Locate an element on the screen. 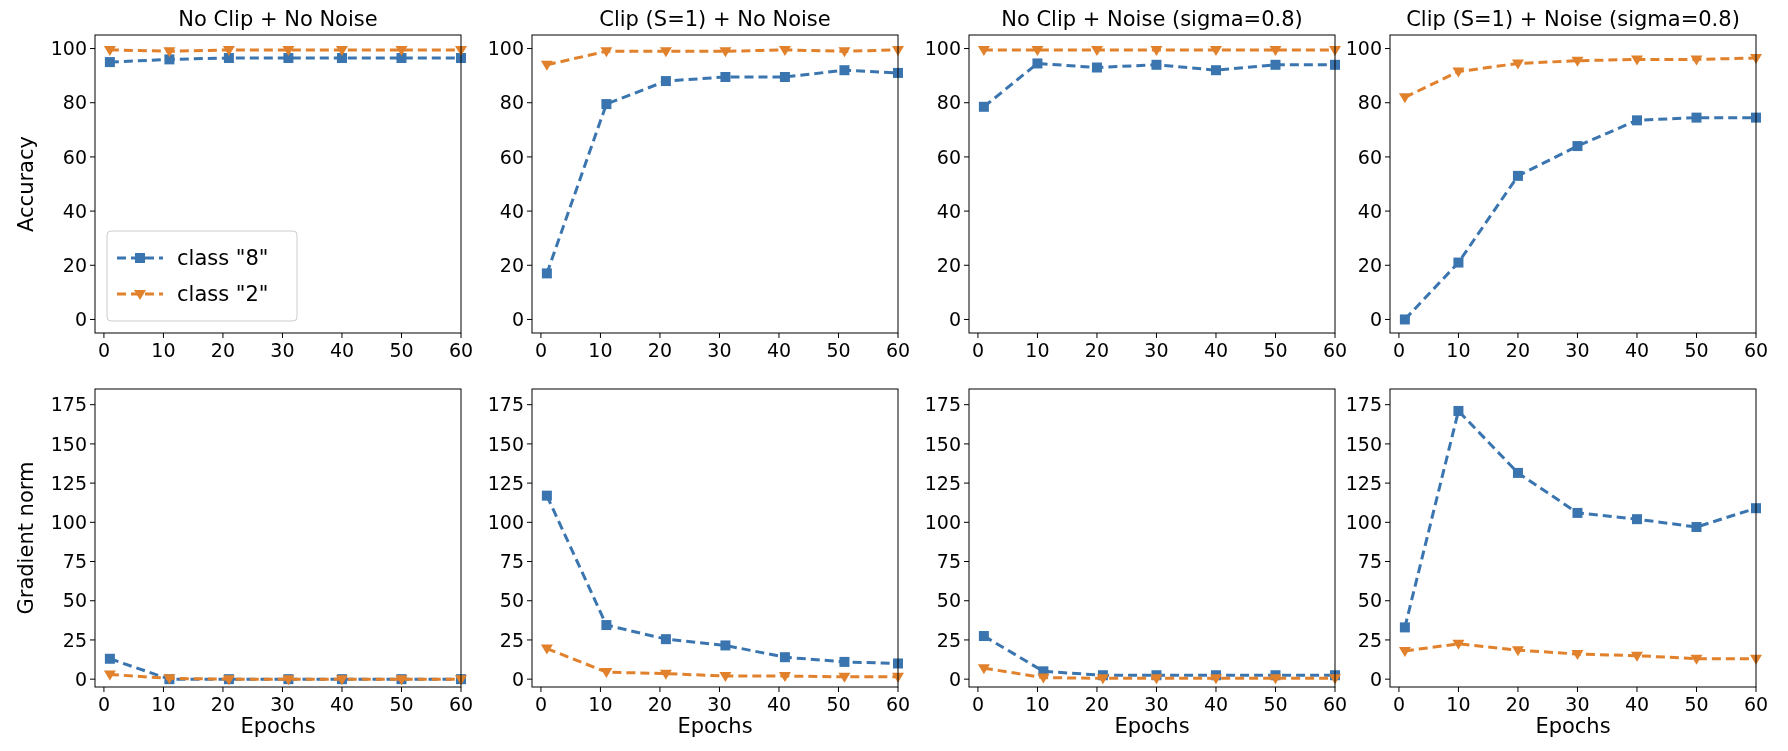 This screenshot has width=1788, height=751. chart-title: No Clip + No Noise is located at coordinates (278, 19).